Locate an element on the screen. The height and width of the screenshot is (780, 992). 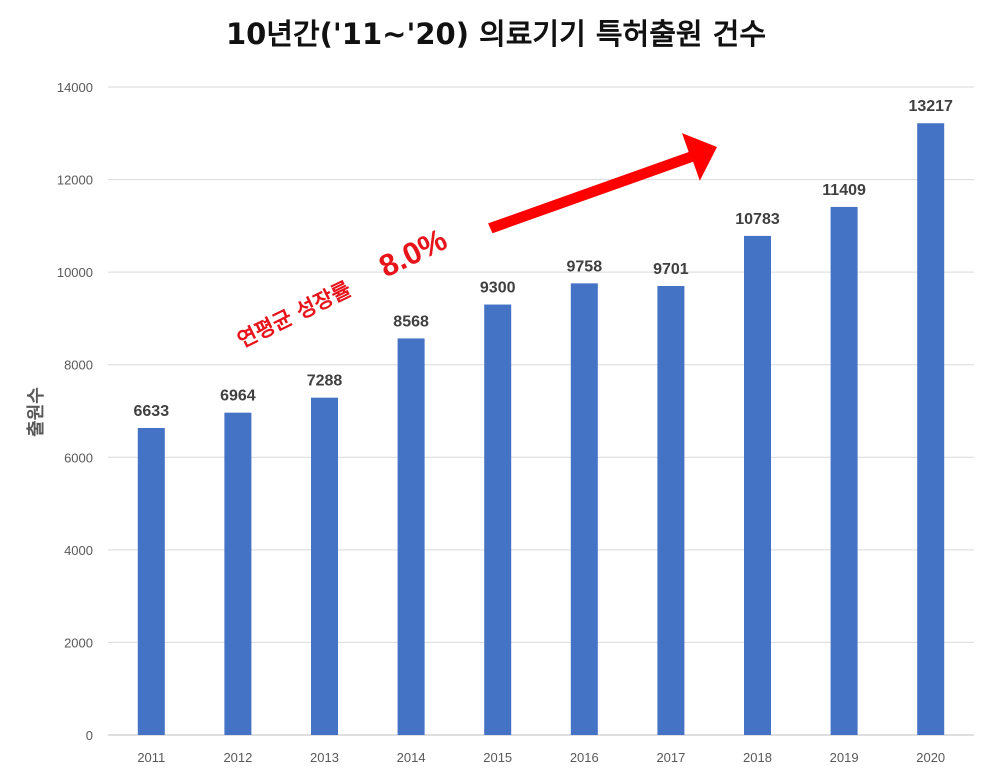
x-tick-label: 2018 is located at coordinates (757, 757).